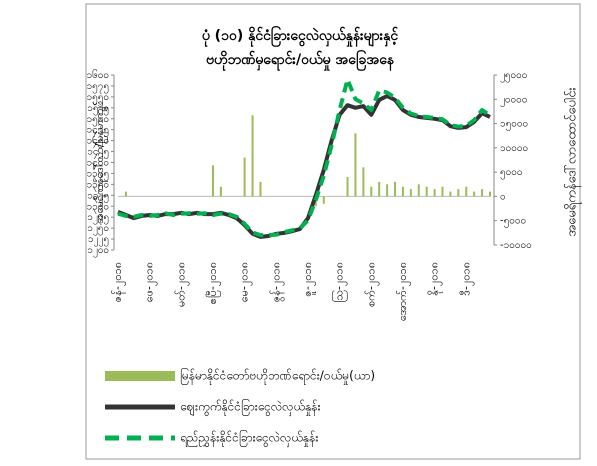 The image size is (597, 466). What do you see at coordinates (98, 174) in the screenshot?
I see `y-tick-label: ၁၃၇၅` at bounding box center [98, 174].